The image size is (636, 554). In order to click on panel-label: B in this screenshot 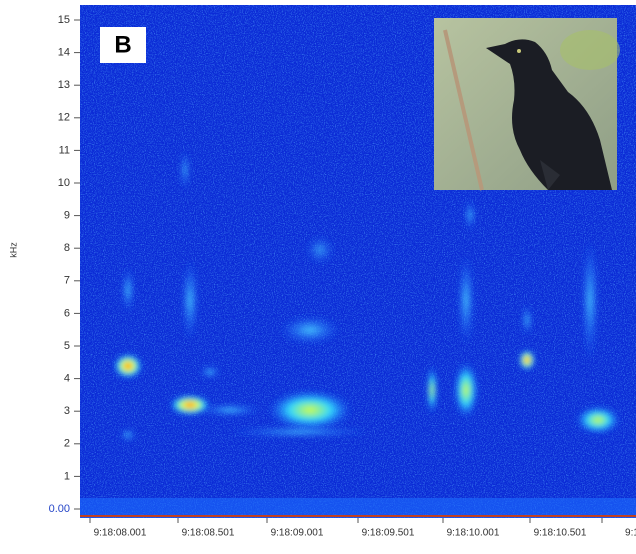, I will do `click(122, 44)`.